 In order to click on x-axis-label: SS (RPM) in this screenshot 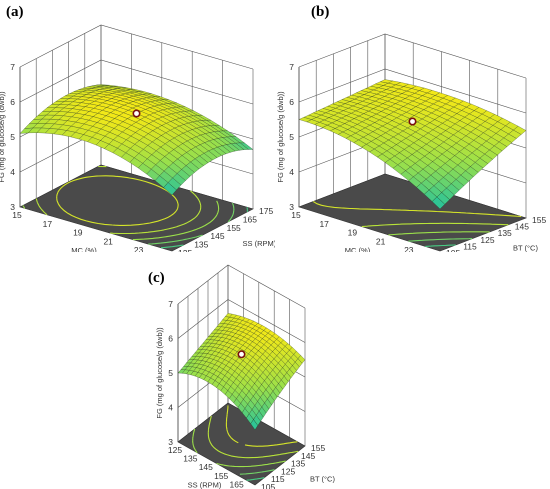, I will do `click(205, 485)`.